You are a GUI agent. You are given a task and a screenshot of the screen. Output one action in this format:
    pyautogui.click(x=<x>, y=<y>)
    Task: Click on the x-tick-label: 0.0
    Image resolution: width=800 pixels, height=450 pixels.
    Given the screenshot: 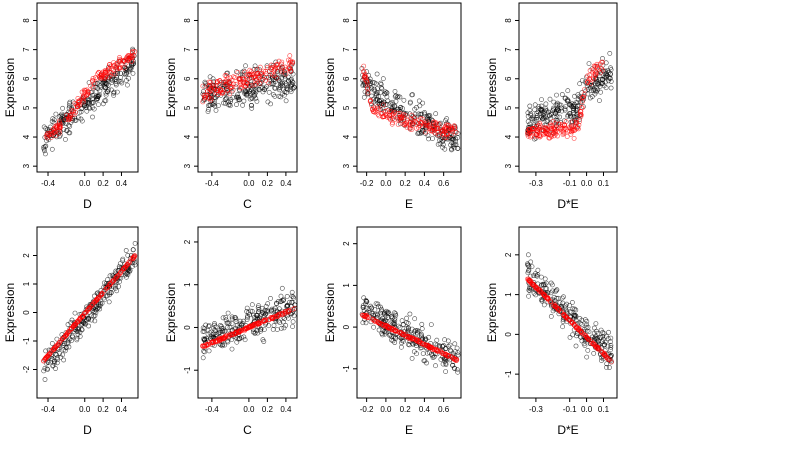 What is the action you would take?
    pyautogui.click(x=587, y=183)
    